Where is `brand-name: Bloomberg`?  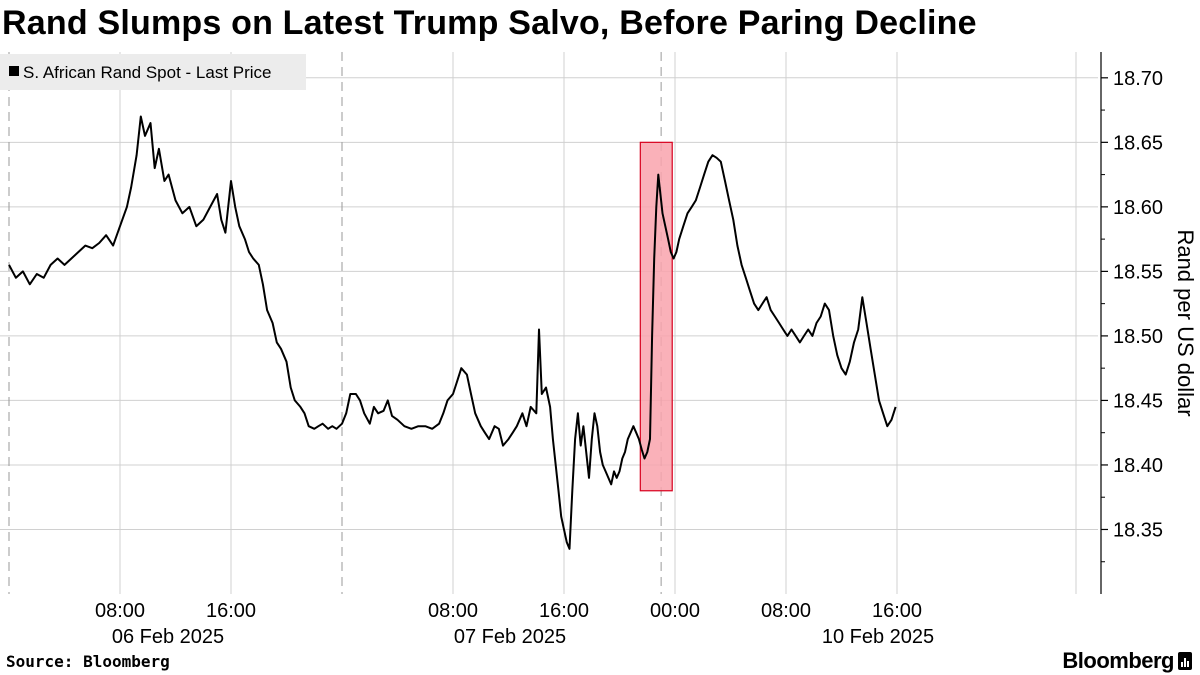
brand-name: Bloomberg is located at coordinates (1118, 660).